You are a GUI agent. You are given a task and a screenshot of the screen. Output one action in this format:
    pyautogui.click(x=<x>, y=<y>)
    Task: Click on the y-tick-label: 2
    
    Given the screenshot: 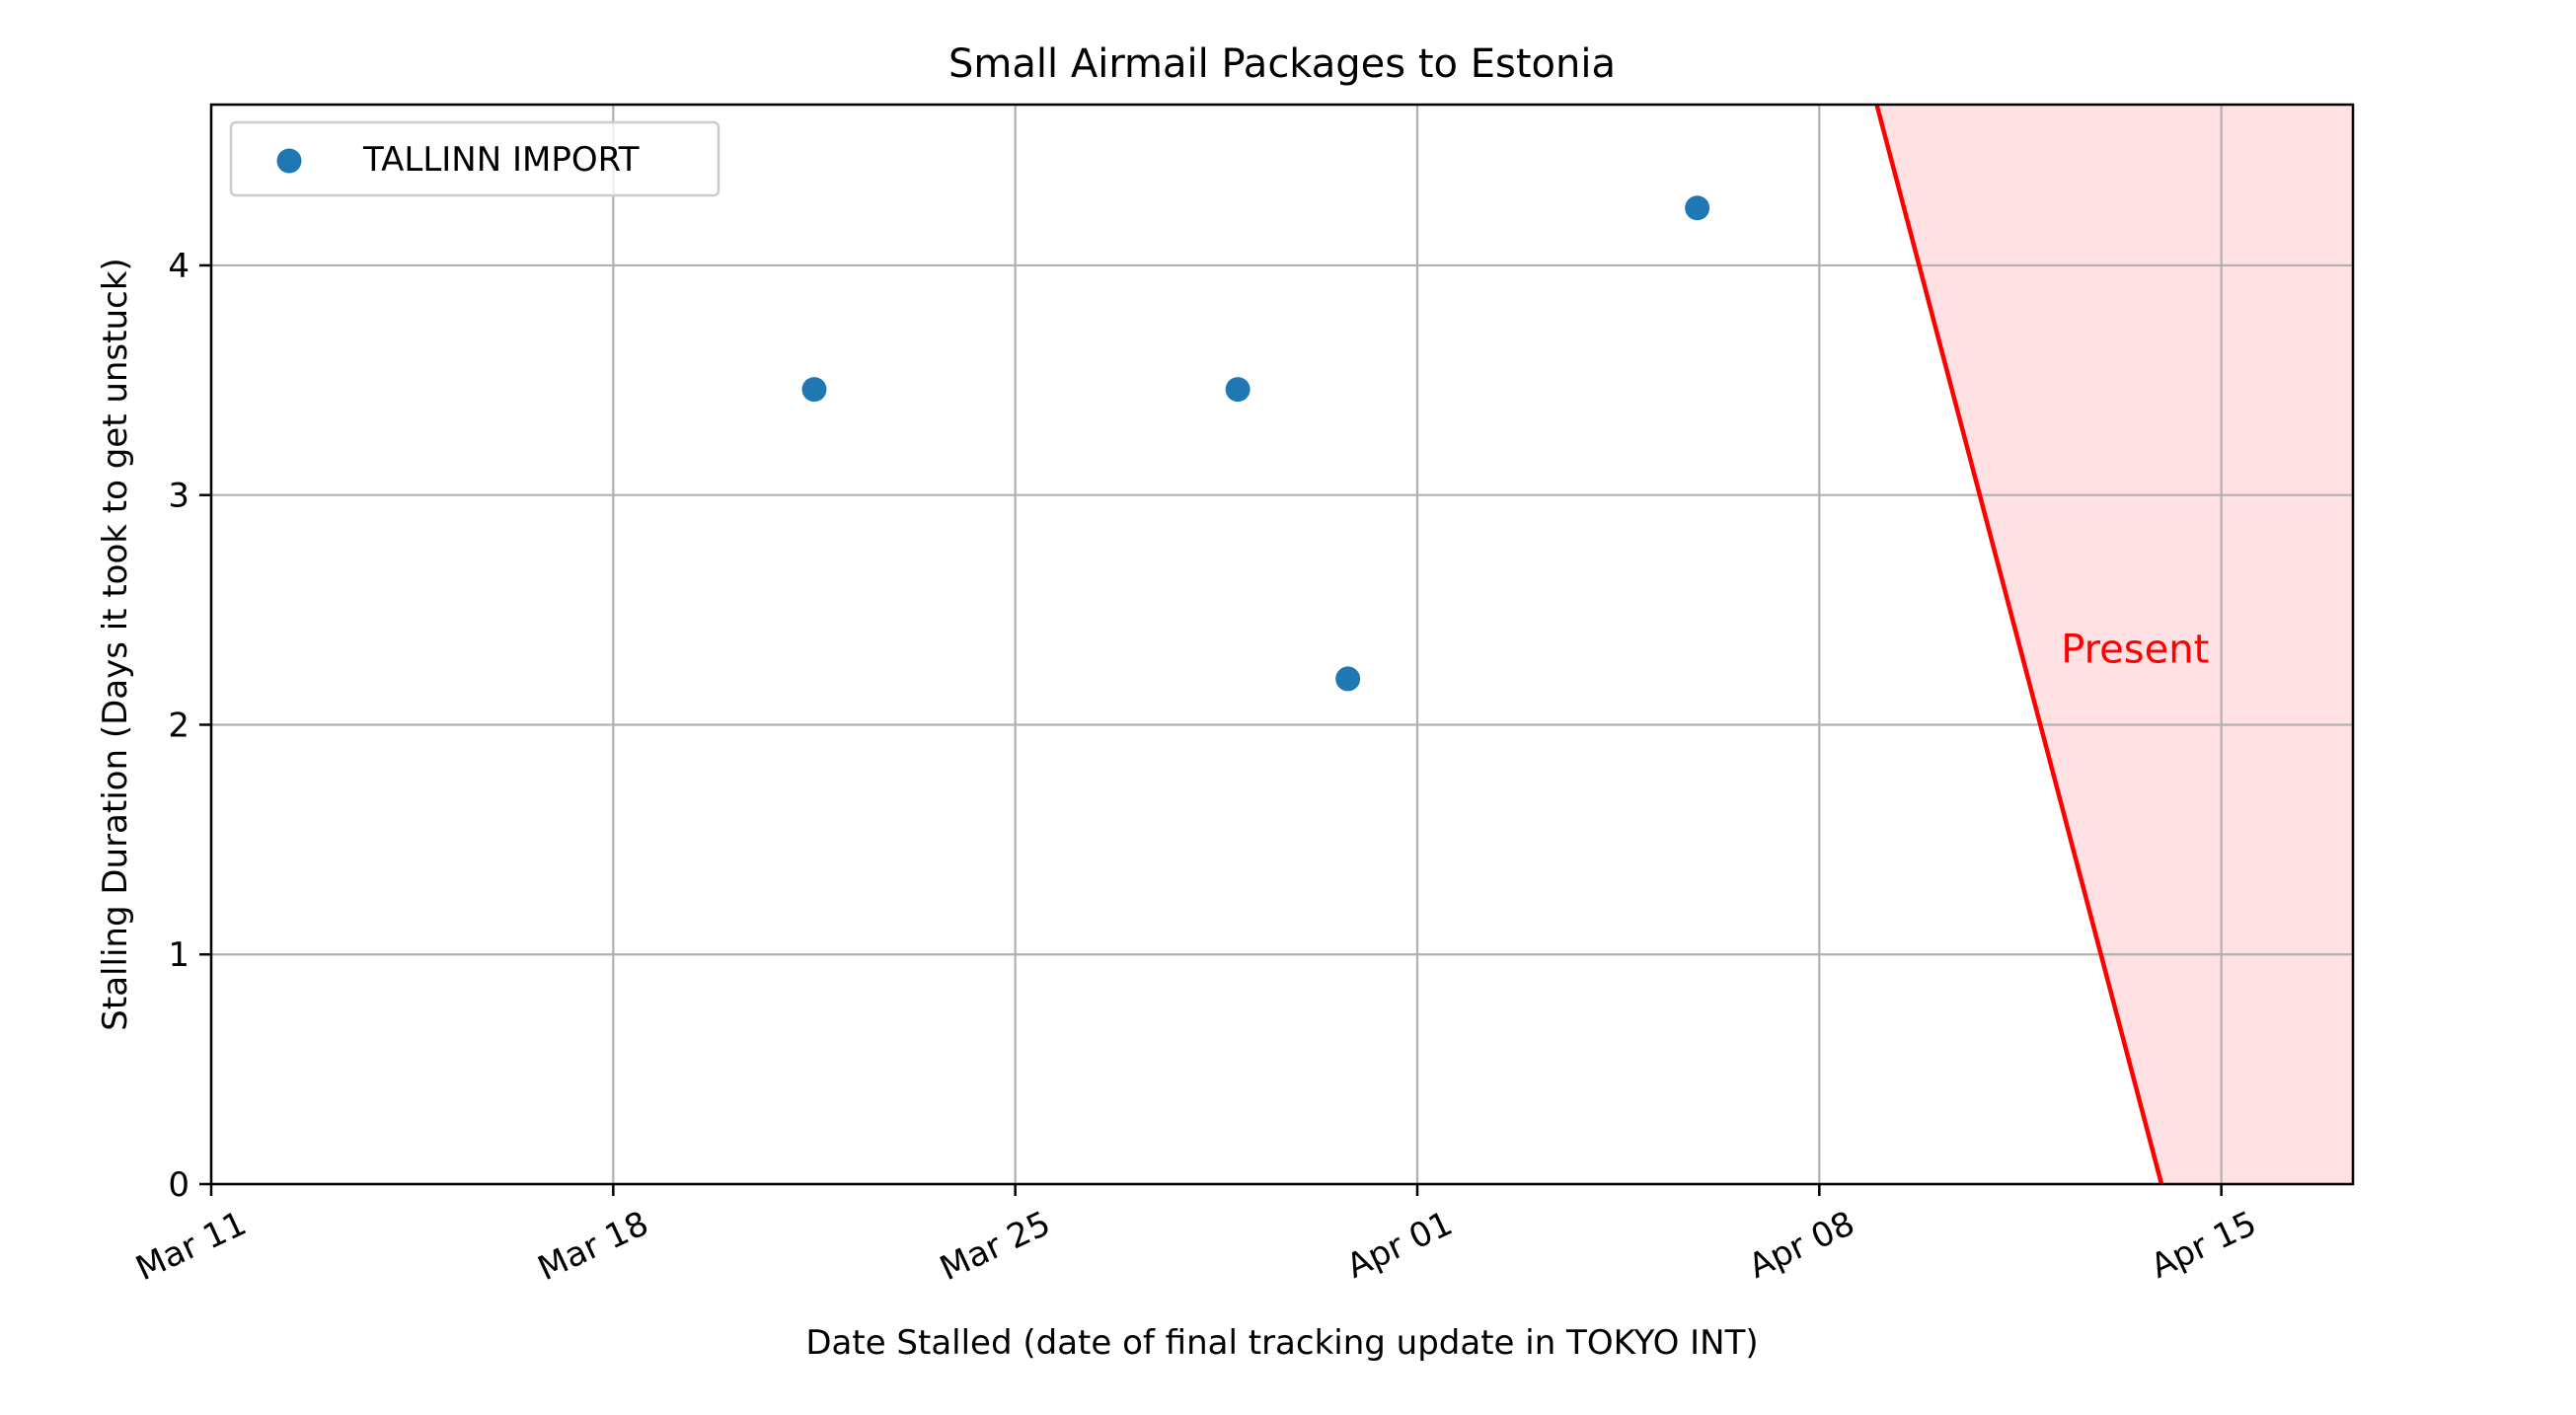 What is the action you would take?
    pyautogui.click(x=178, y=725)
    